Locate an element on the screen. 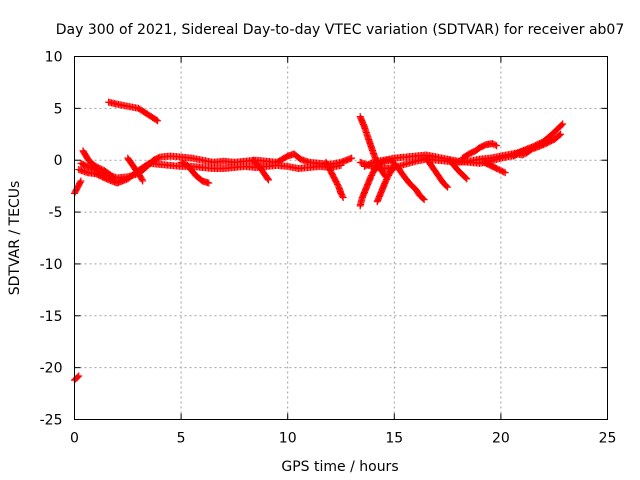 The image size is (640, 480). series-track-g is located at coordinates (135, 169).